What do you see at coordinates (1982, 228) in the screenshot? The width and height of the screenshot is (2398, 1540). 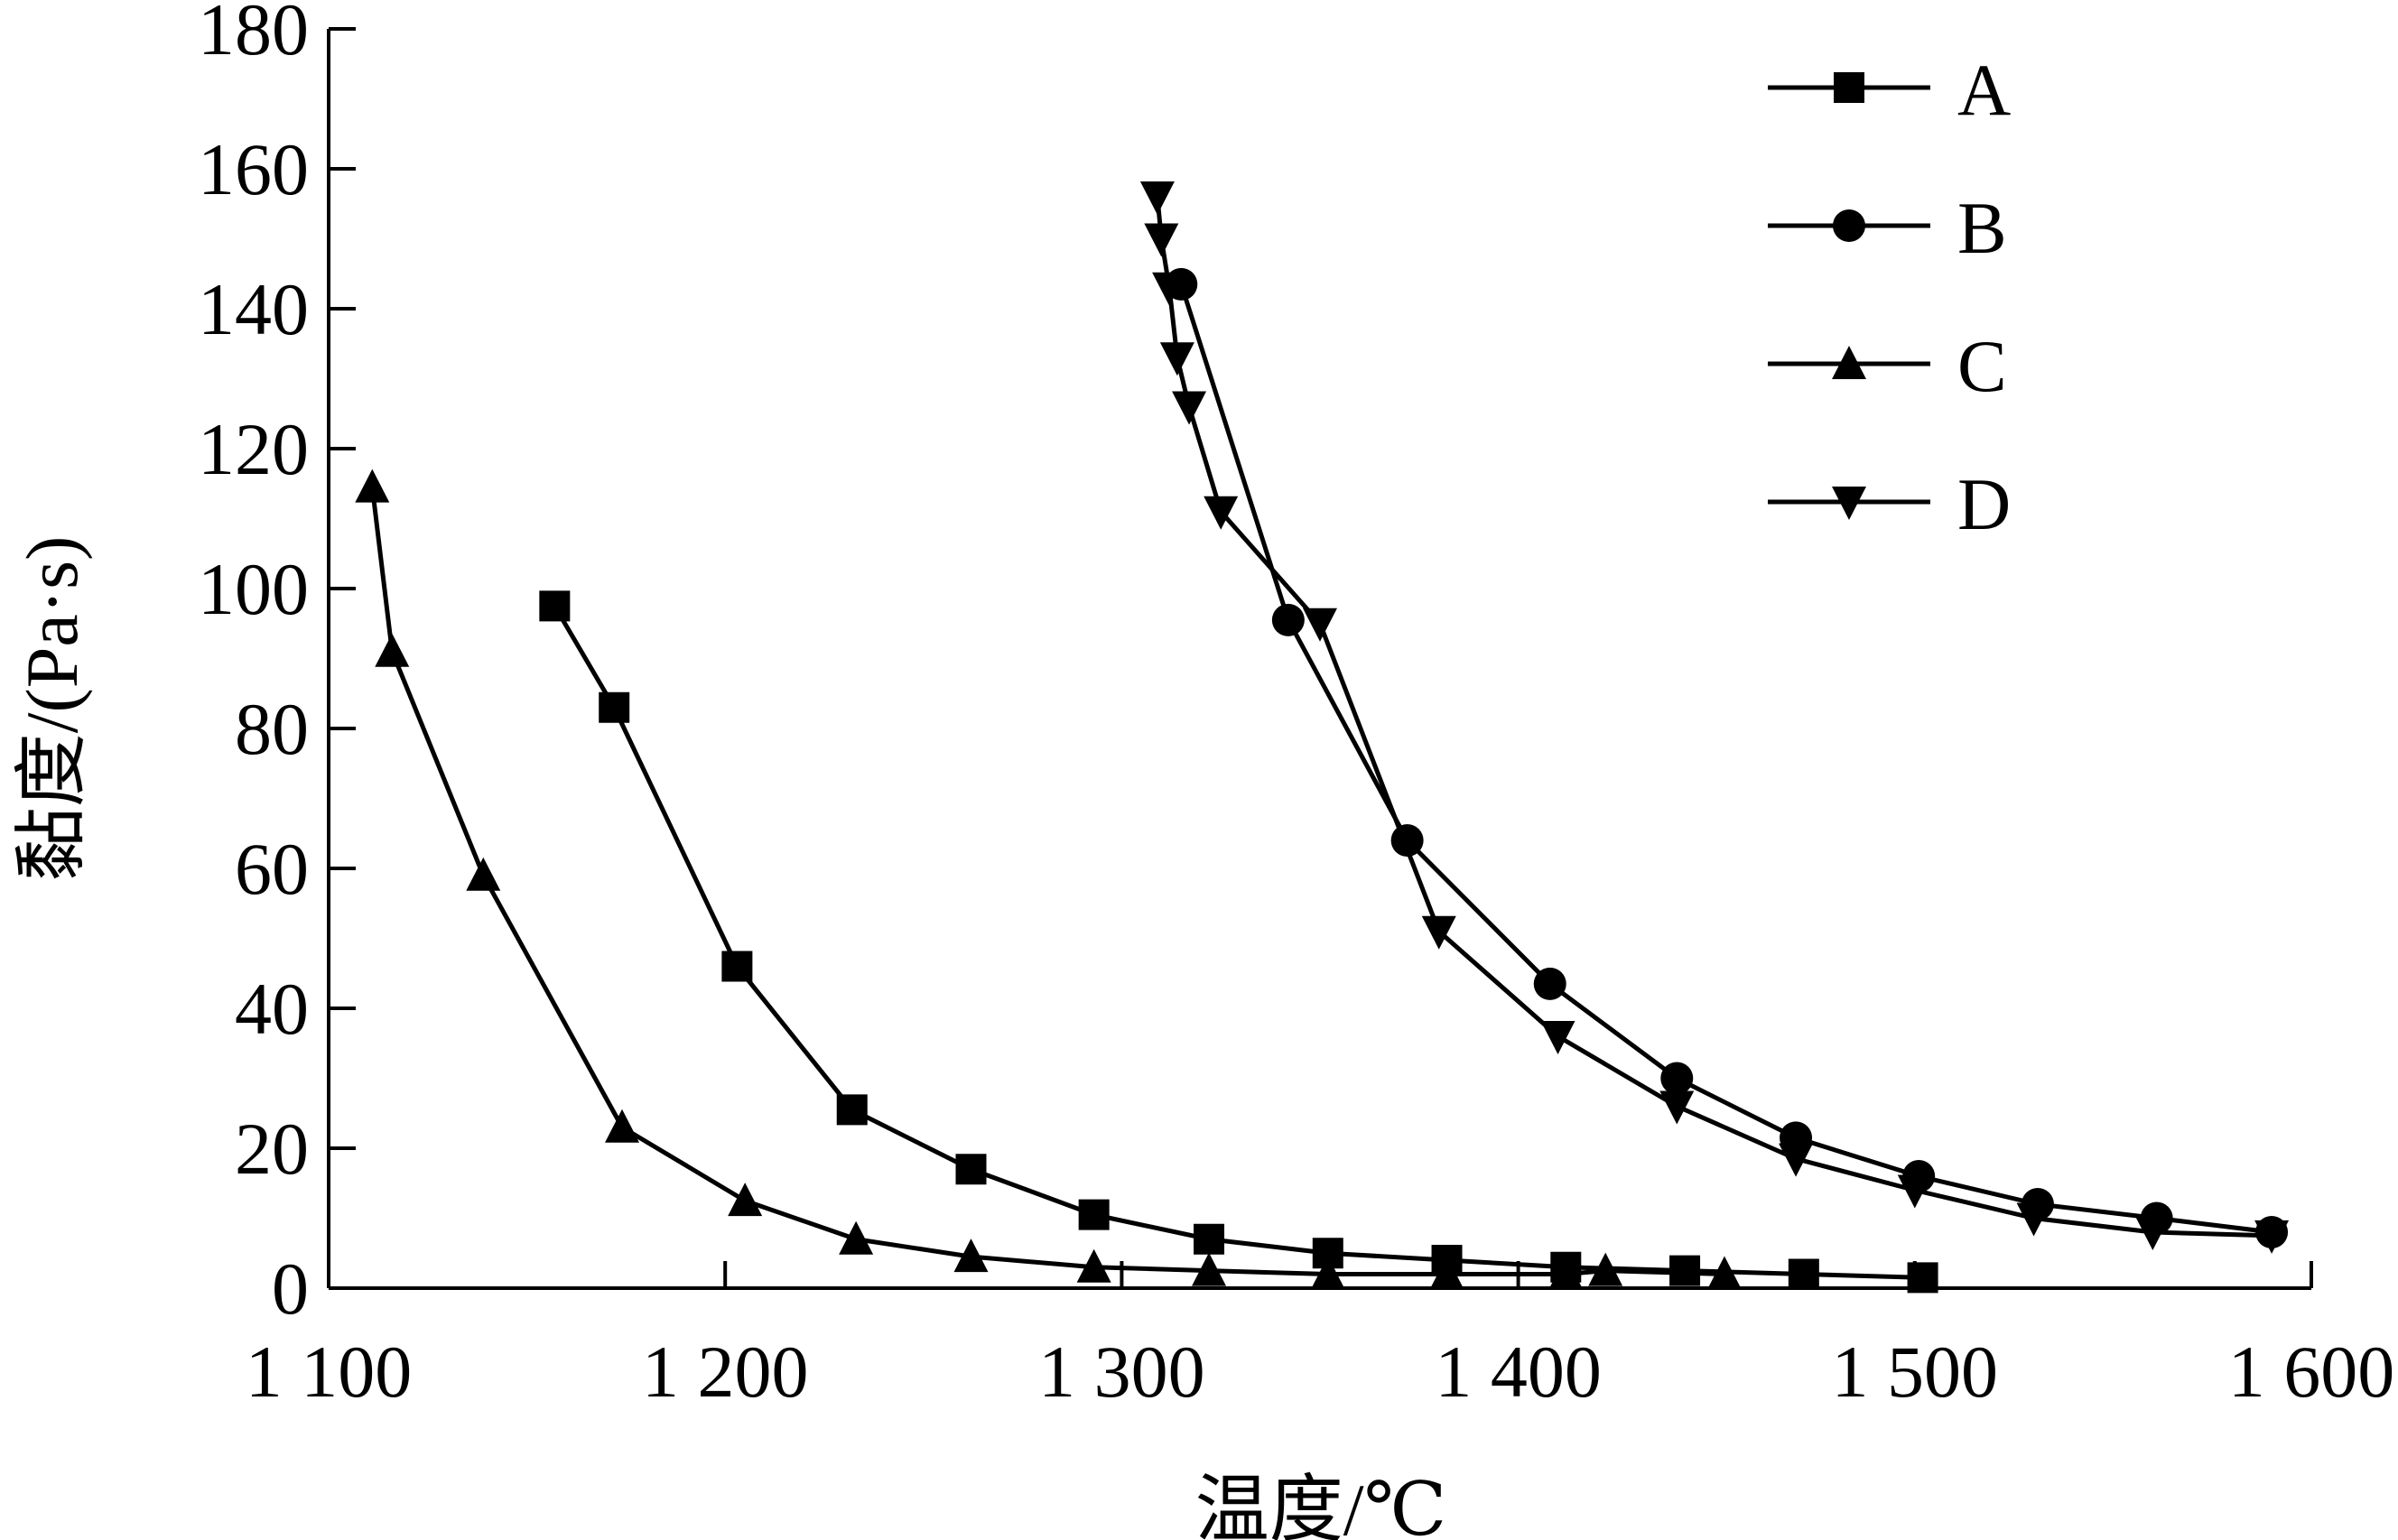 I see `legend-label: B` at bounding box center [1982, 228].